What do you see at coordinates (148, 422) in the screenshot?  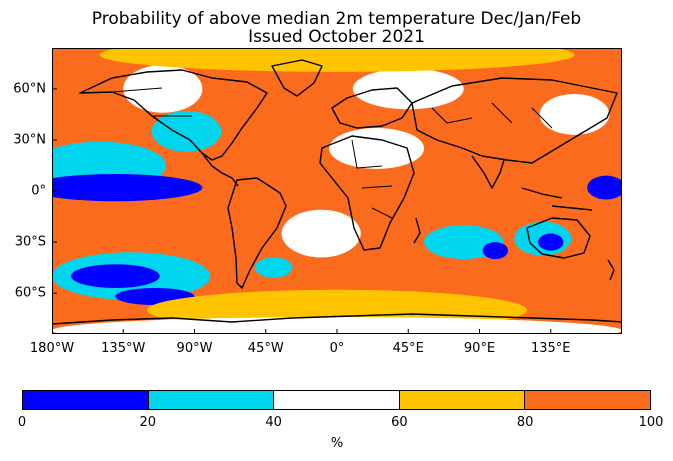 I see `colorbar-tick-label: 20` at bounding box center [148, 422].